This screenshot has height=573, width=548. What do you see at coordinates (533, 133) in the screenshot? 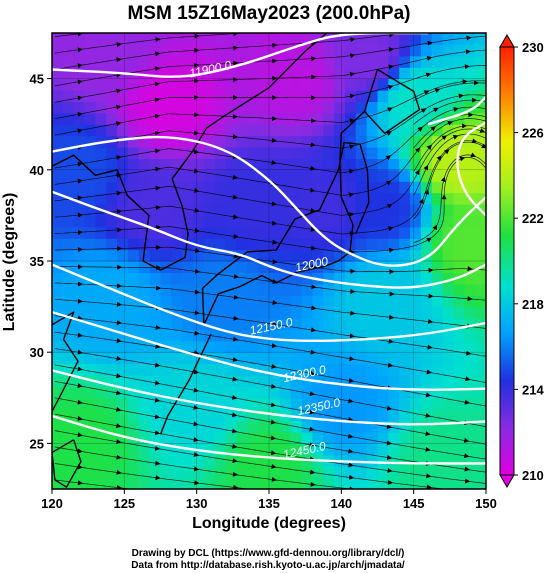
I see `colorbar-tick-label: 226` at bounding box center [533, 133].